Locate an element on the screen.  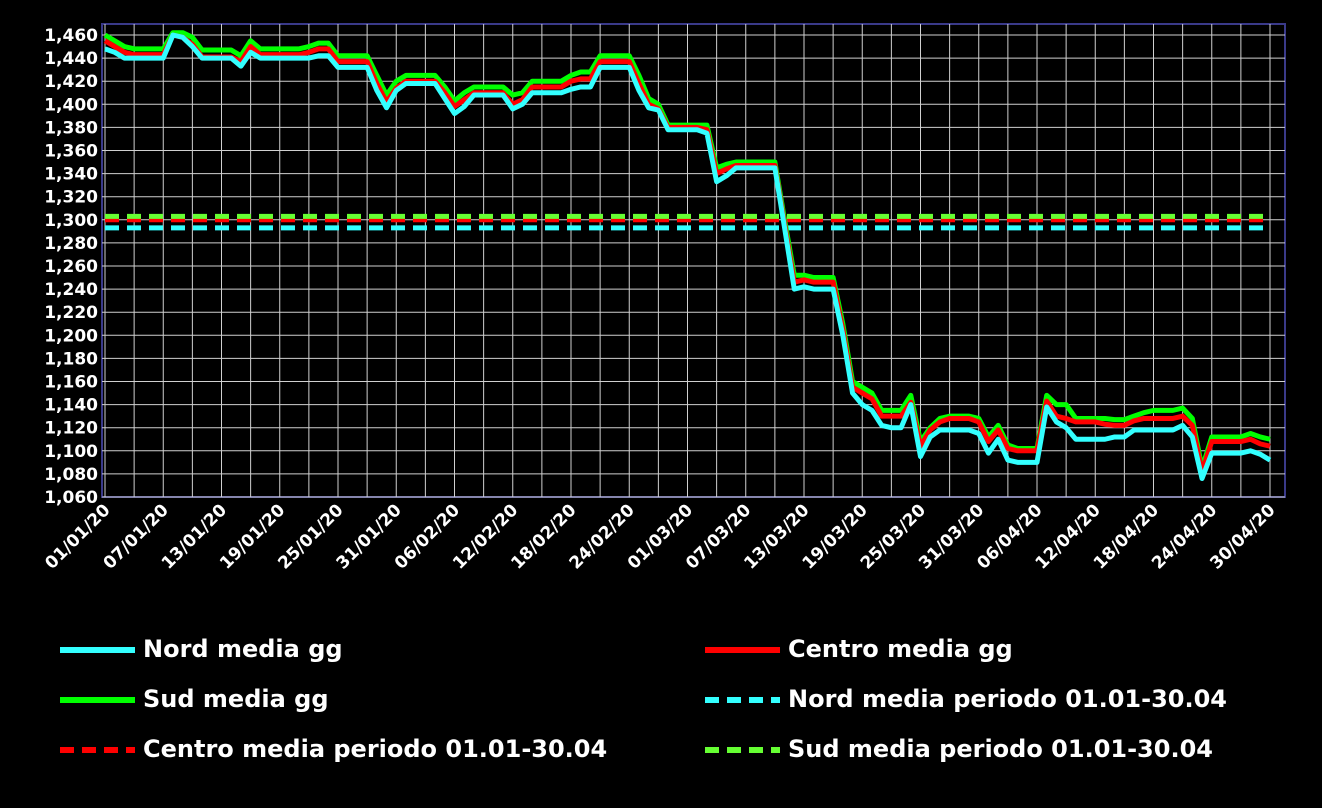
y-tick-label: 1,340 is located at coordinates (71, 175).